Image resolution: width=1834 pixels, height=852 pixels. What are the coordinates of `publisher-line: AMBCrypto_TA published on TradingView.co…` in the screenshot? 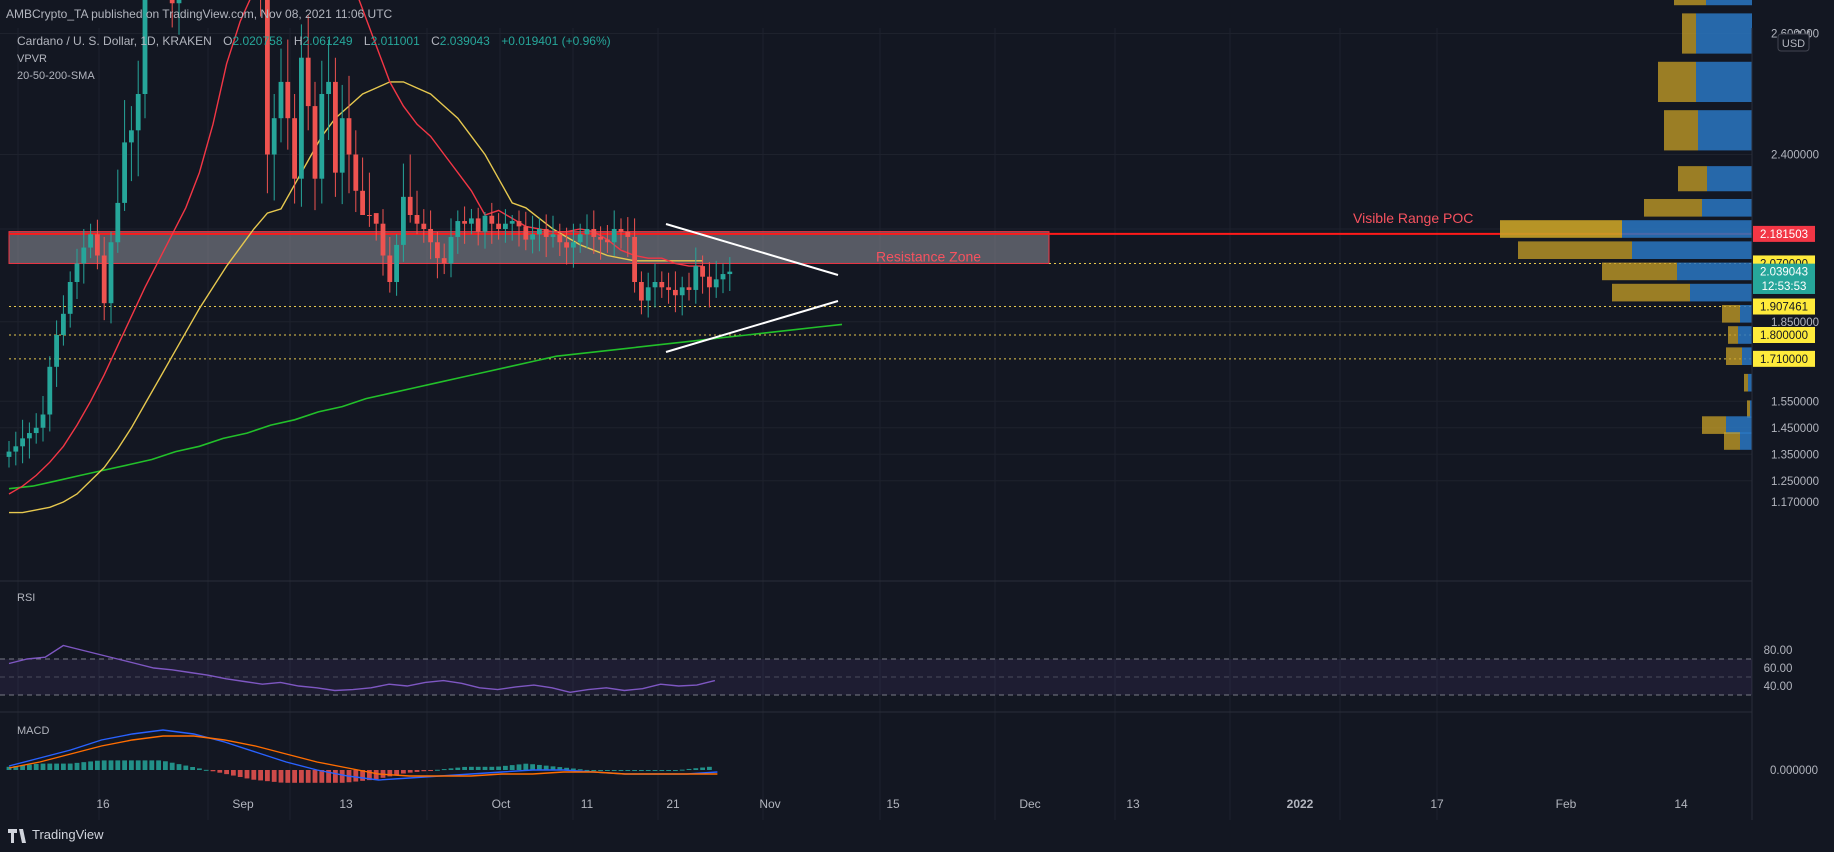 It's located at (199, 14).